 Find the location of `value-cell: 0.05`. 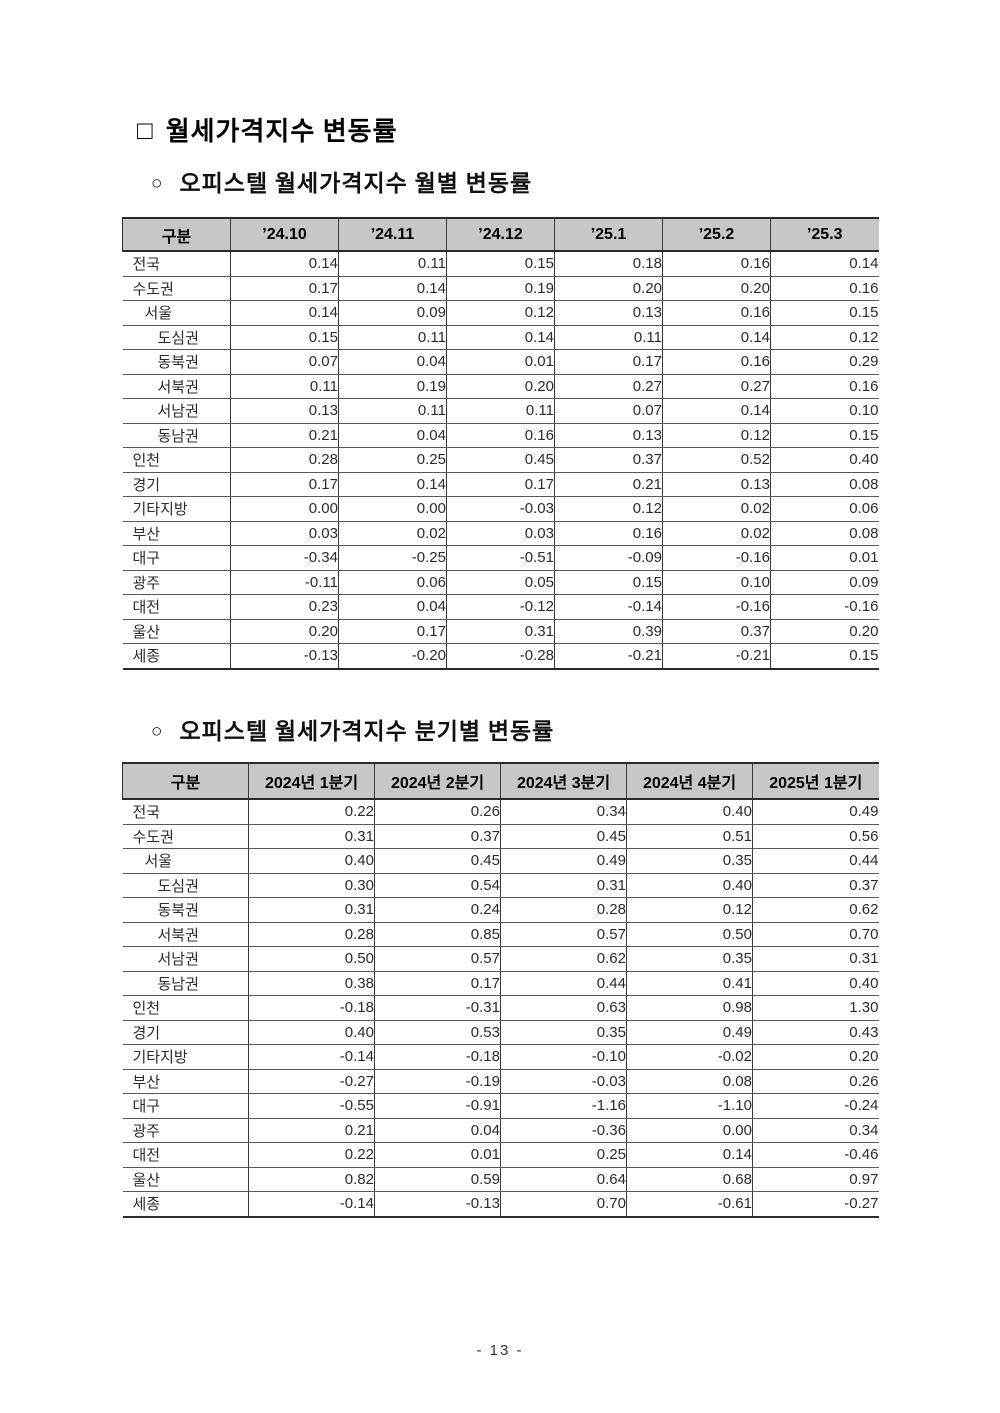

value-cell: 0.05 is located at coordinates (500, 582).